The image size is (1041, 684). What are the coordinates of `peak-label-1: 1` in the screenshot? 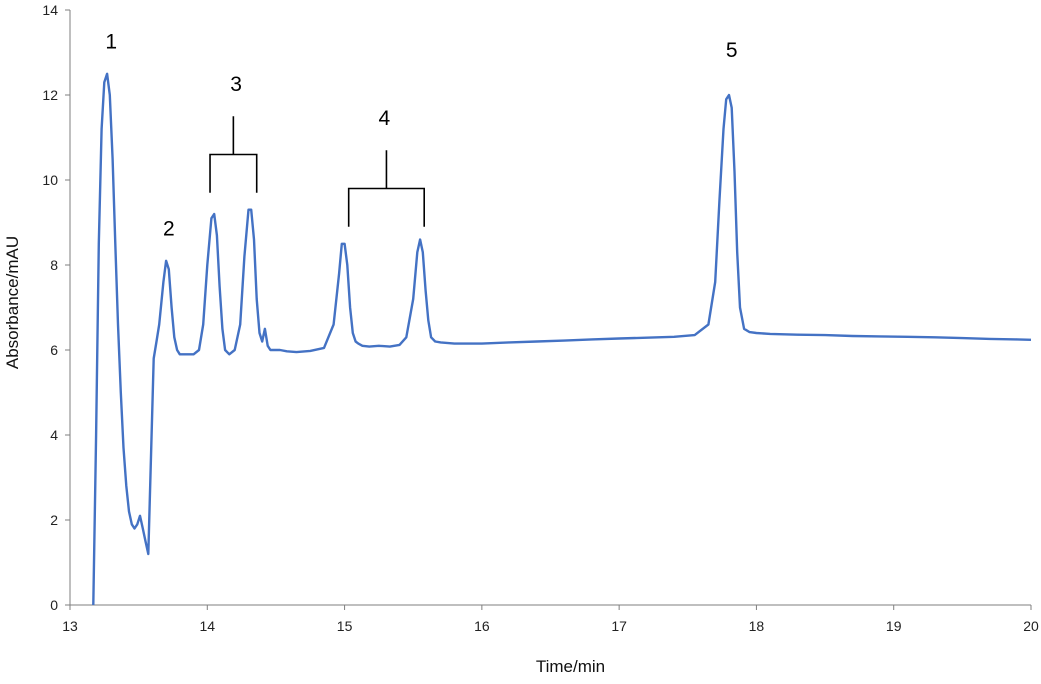 It's located at (111, 41).